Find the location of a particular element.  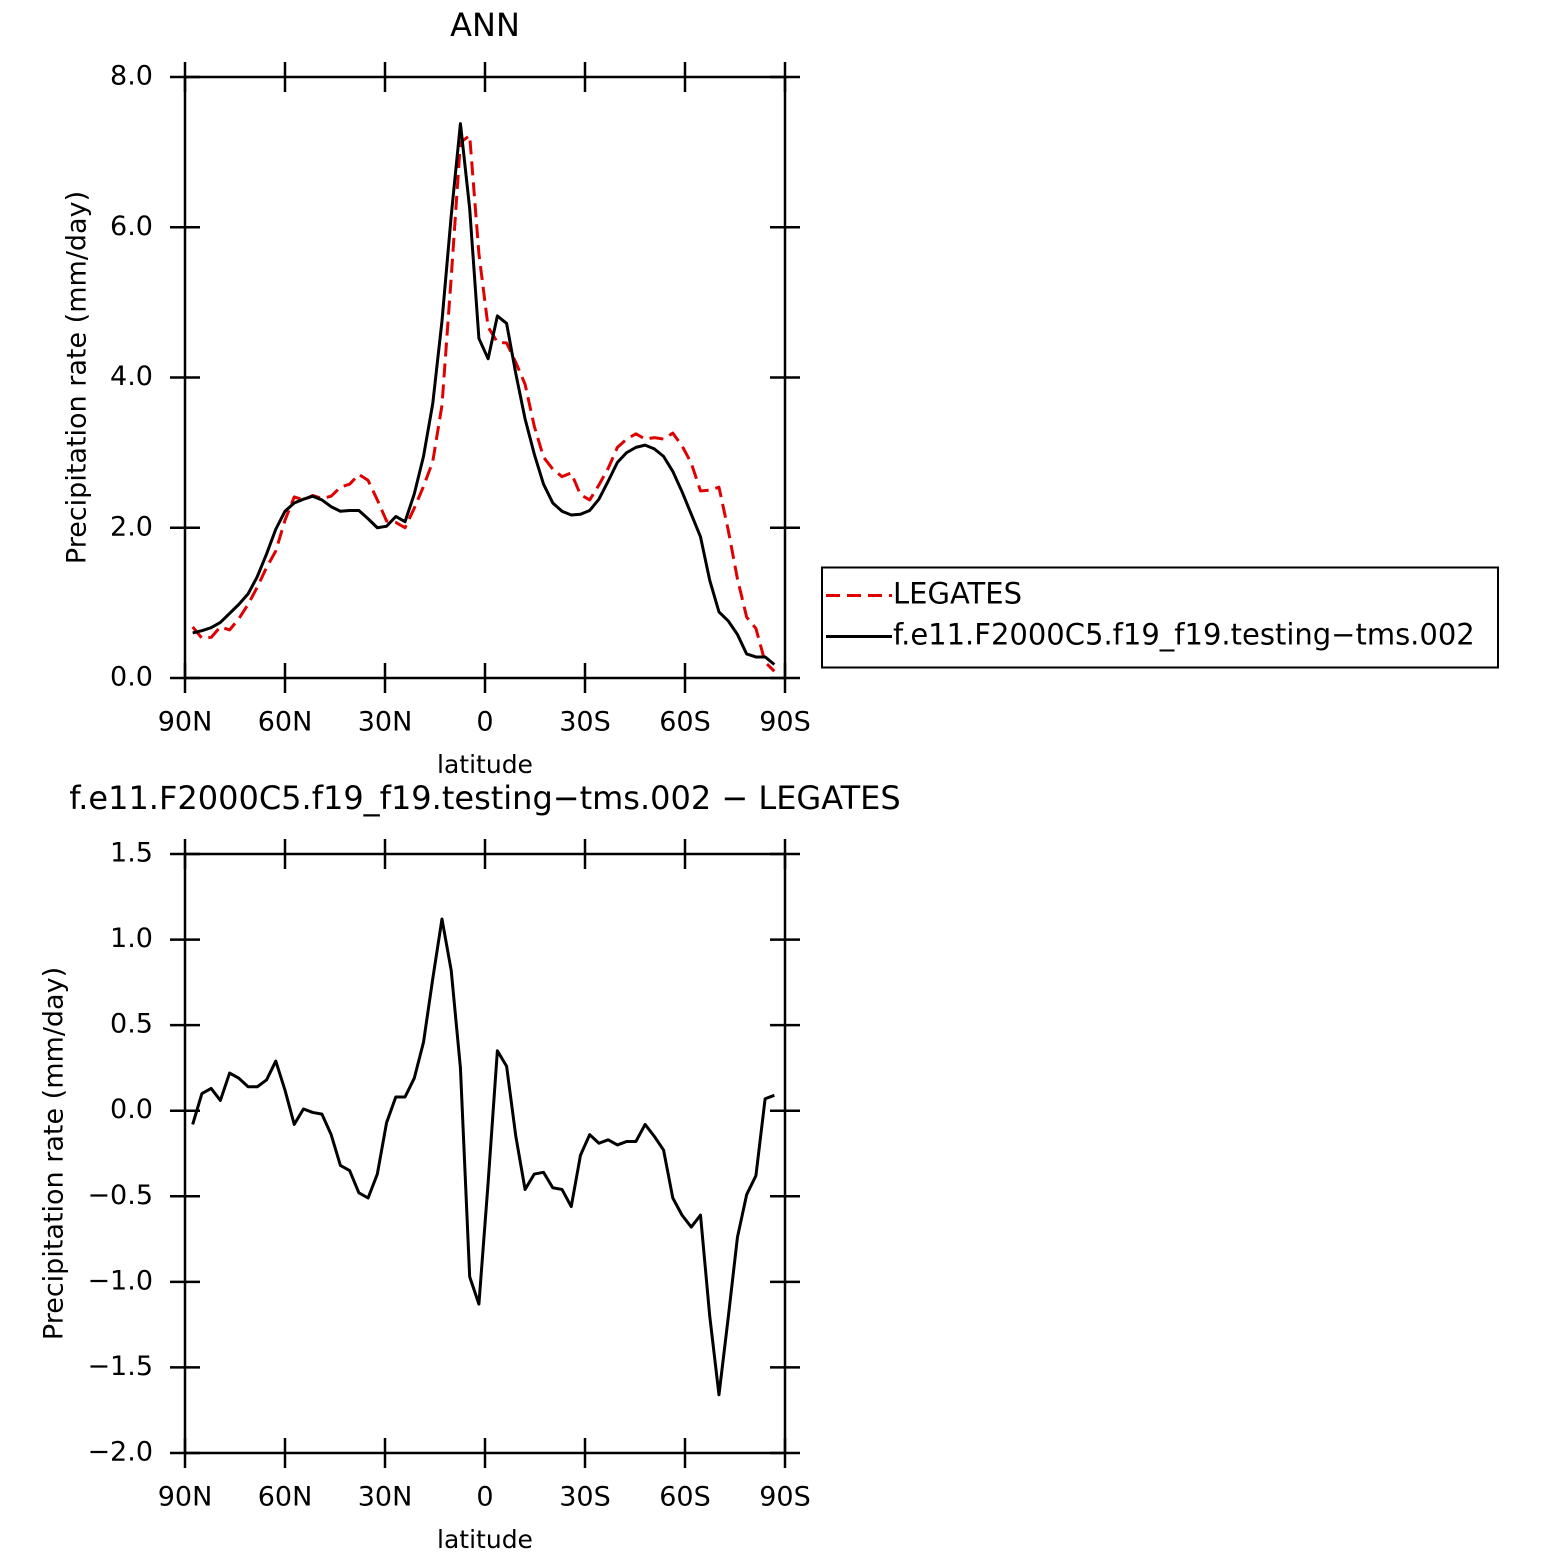

y-tick-label: 1.5 is located at coordinates (131, 853).